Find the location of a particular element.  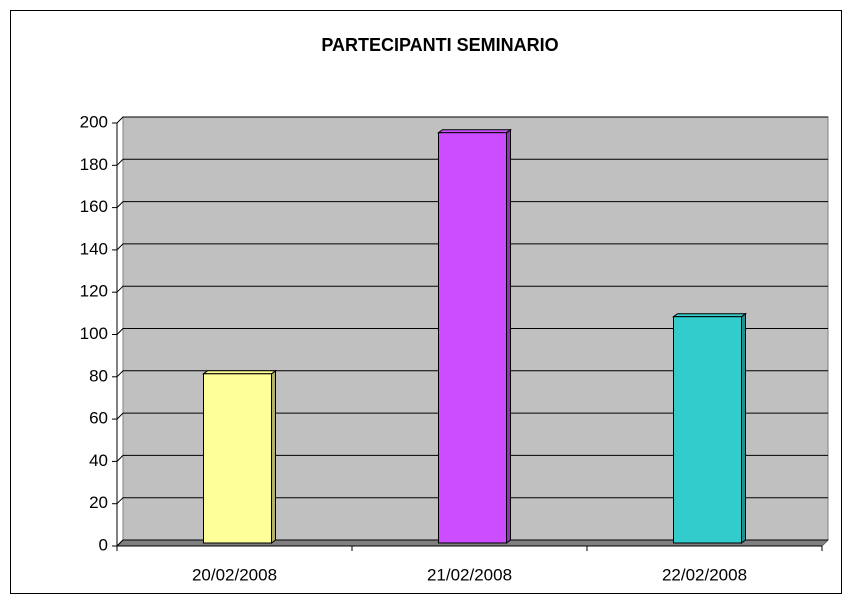

x-tick-label: 20/02/2008 is located at coordinates (234, 574).